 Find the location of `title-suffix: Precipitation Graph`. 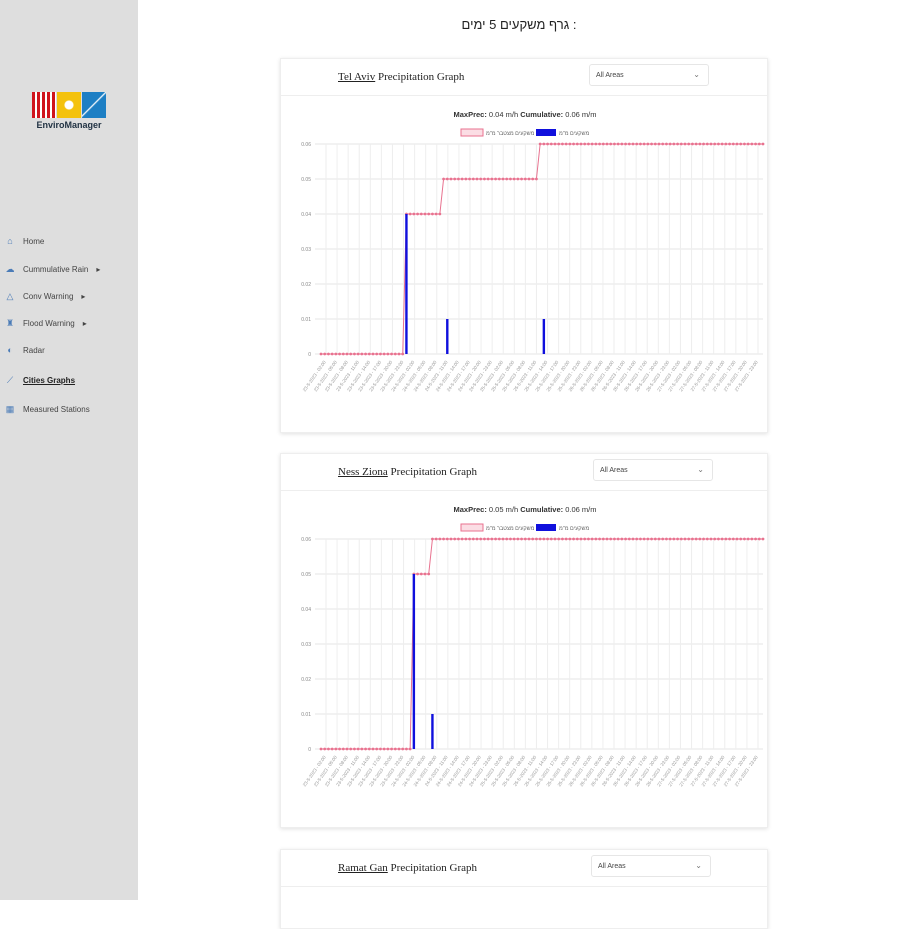

title-suffix: Precipitation Graph is located at coordinates (420, 77).